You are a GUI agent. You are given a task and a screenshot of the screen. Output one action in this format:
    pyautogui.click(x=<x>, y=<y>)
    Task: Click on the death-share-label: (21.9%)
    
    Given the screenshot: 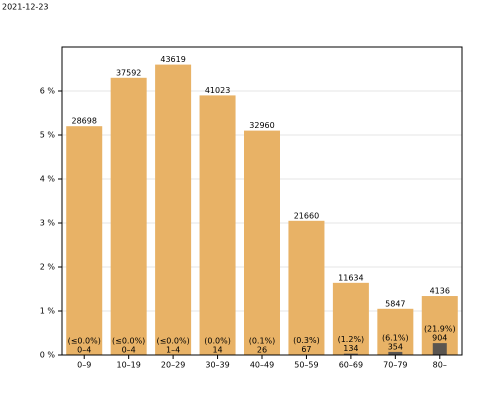 What is the action you would take?
    pyautogui.click(x=440, y=329)
    